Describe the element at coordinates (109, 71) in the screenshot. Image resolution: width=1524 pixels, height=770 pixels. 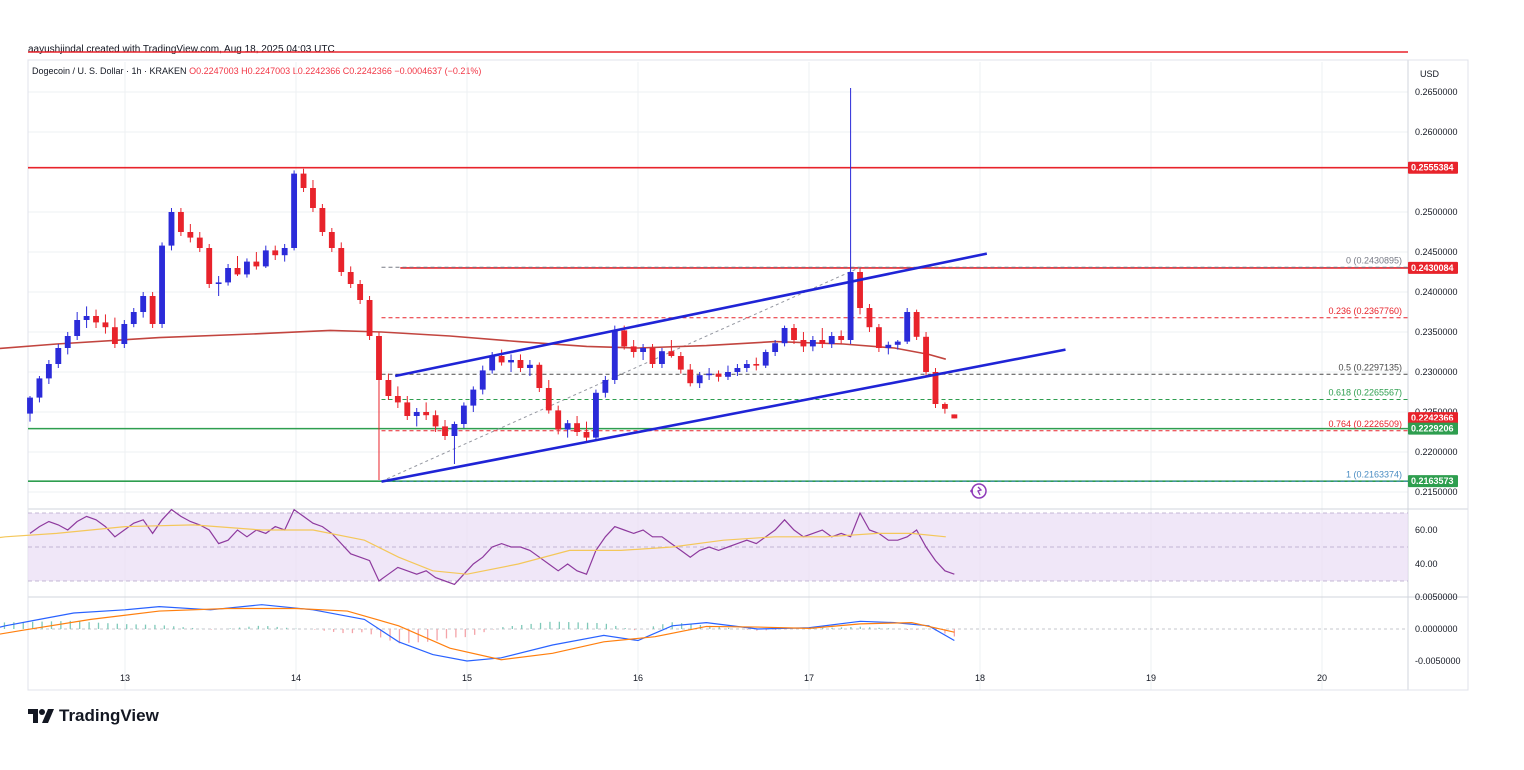
I see `symbol-name: Dogecoin / U. S. Dollar · 1h · KRAKEN` at that location.